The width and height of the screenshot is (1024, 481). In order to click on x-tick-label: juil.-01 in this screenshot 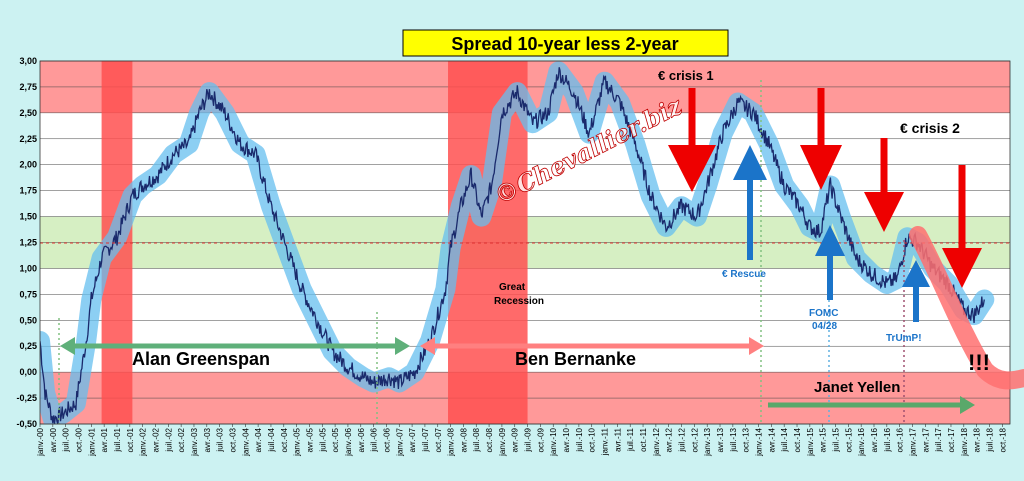, I will do `click(117, 439)`.